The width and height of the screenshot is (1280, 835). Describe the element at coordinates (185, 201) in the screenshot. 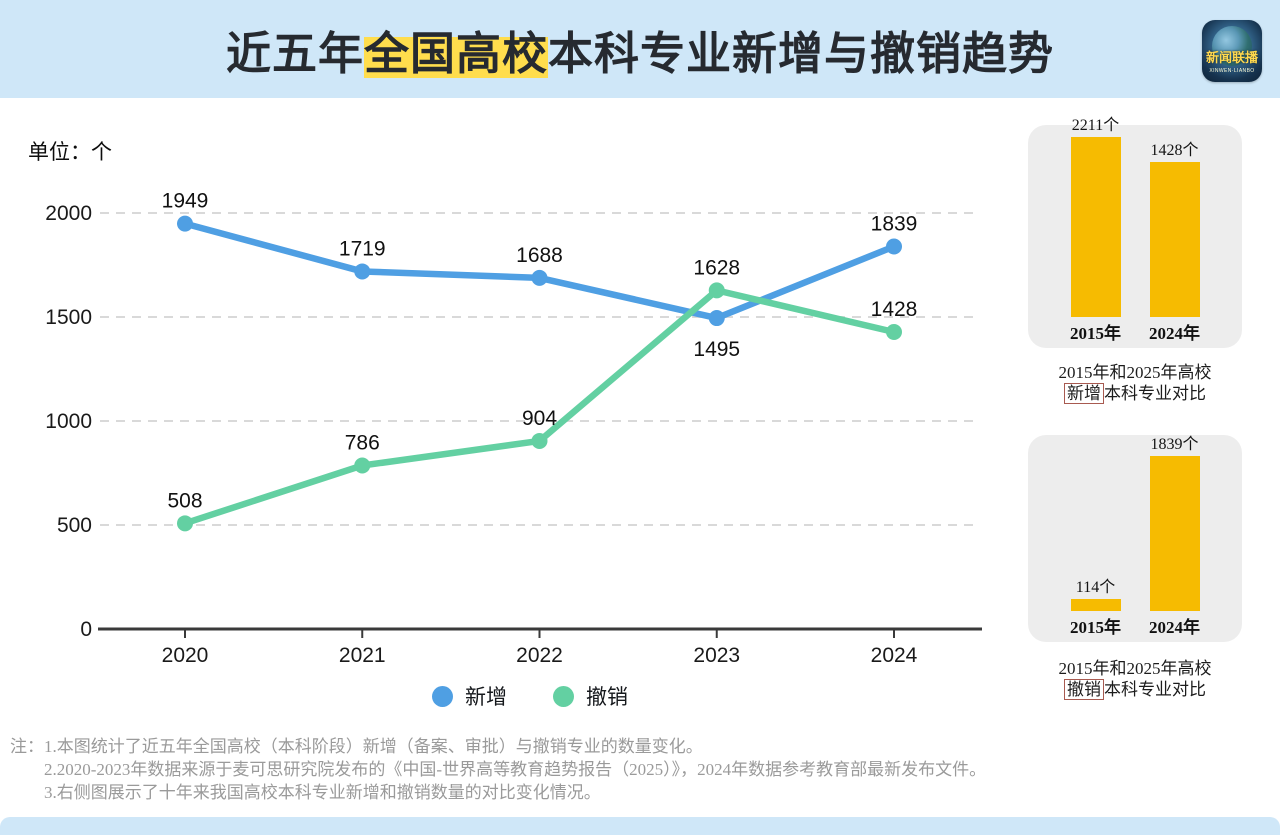

I see `data-label-新增-2020: 1949` at that location.